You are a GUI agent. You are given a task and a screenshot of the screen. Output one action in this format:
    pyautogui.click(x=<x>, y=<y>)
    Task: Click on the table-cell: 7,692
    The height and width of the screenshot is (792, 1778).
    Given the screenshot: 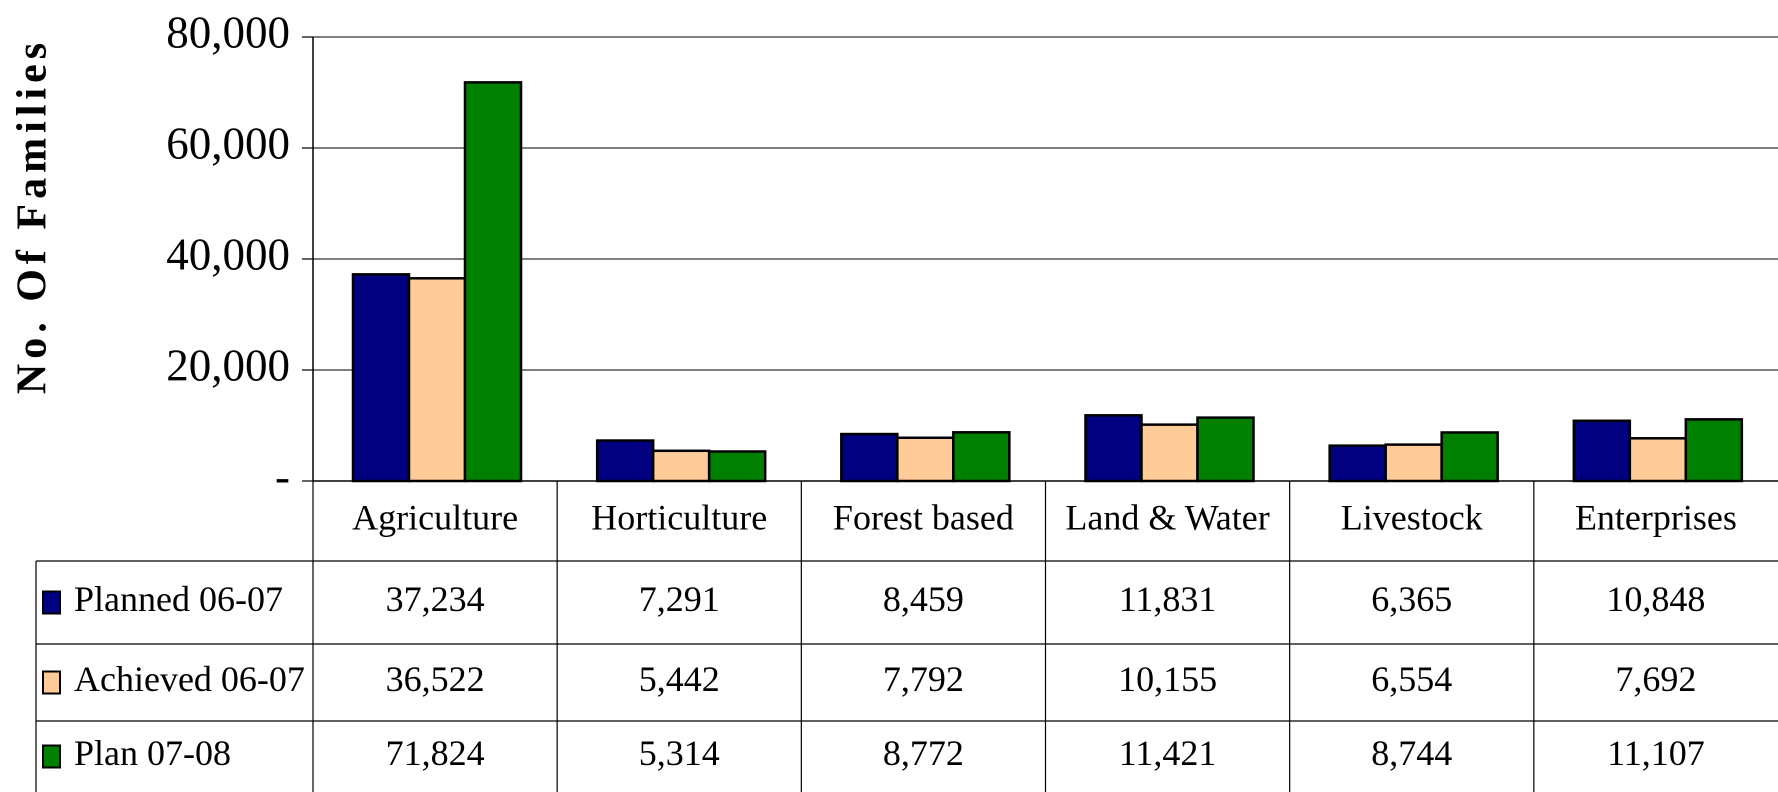 What is the action you would take?
    pyautogui.click(x=1655, y=679)
    